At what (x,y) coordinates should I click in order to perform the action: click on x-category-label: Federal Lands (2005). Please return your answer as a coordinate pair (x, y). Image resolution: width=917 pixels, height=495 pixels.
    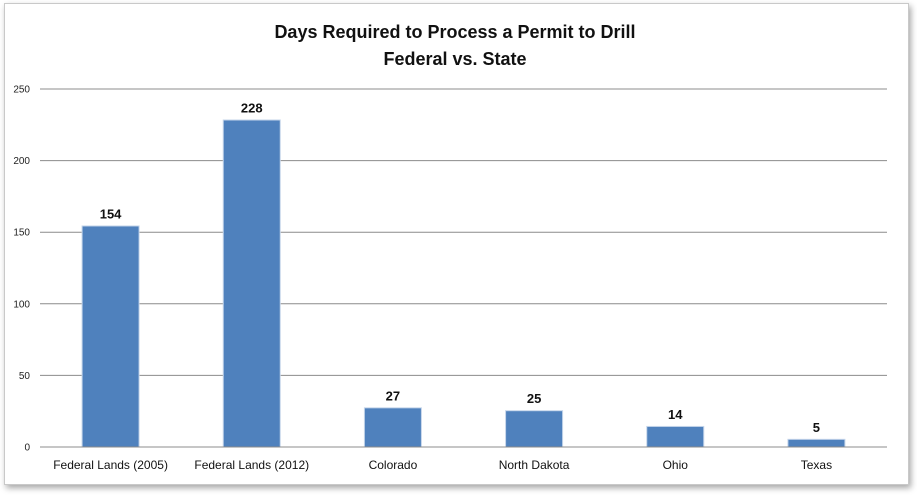
    Looking at the image, I should click on (110, 465).